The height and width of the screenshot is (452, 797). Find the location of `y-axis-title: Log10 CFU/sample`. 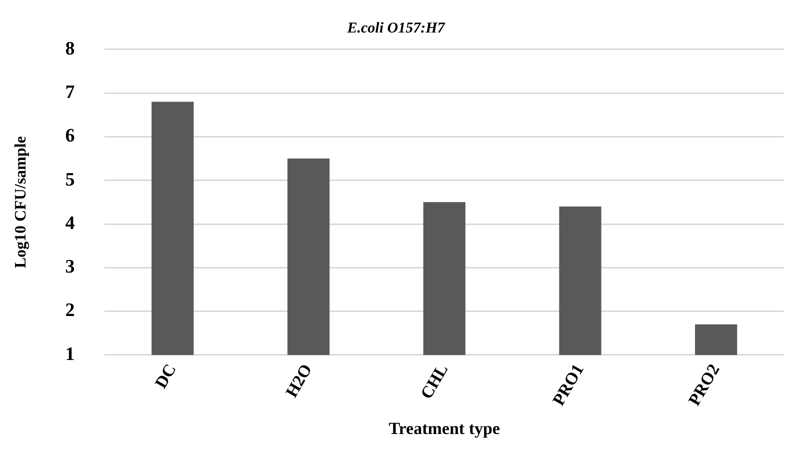

y-axis-title: Log10 CFU/sample is located at coordinates (21, 202).